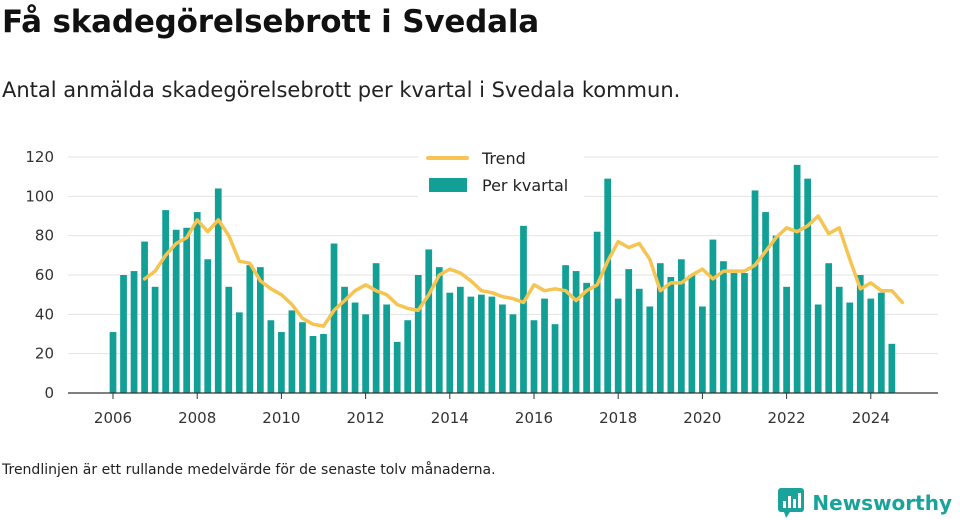 The height and width of the screenshot is (520, 960). Describe the element at coordinates (44, 236) in the screenshot. I see `y-tick-label: 80` at that location.